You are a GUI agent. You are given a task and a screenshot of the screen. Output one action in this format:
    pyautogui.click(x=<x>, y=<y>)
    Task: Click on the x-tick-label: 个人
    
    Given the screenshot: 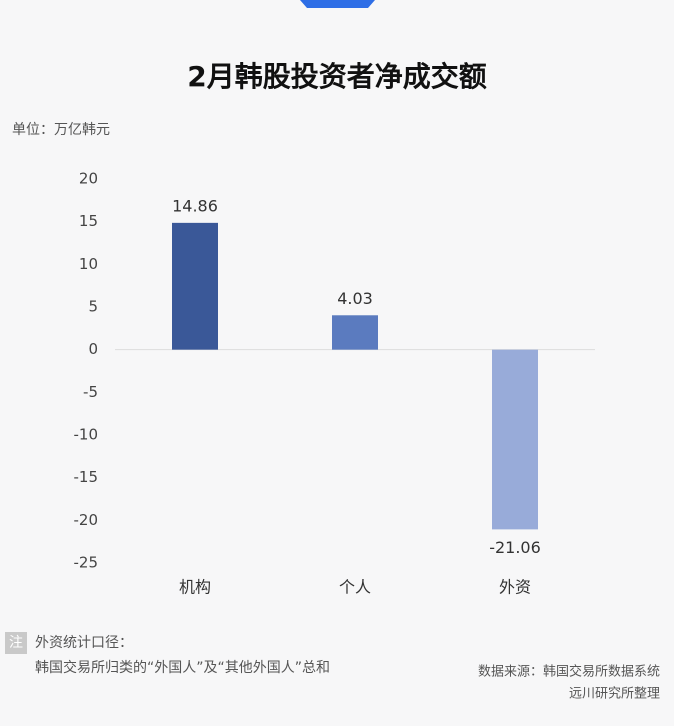 What is the action you would take?
    pyautogui.click(x=355, y=587)
    